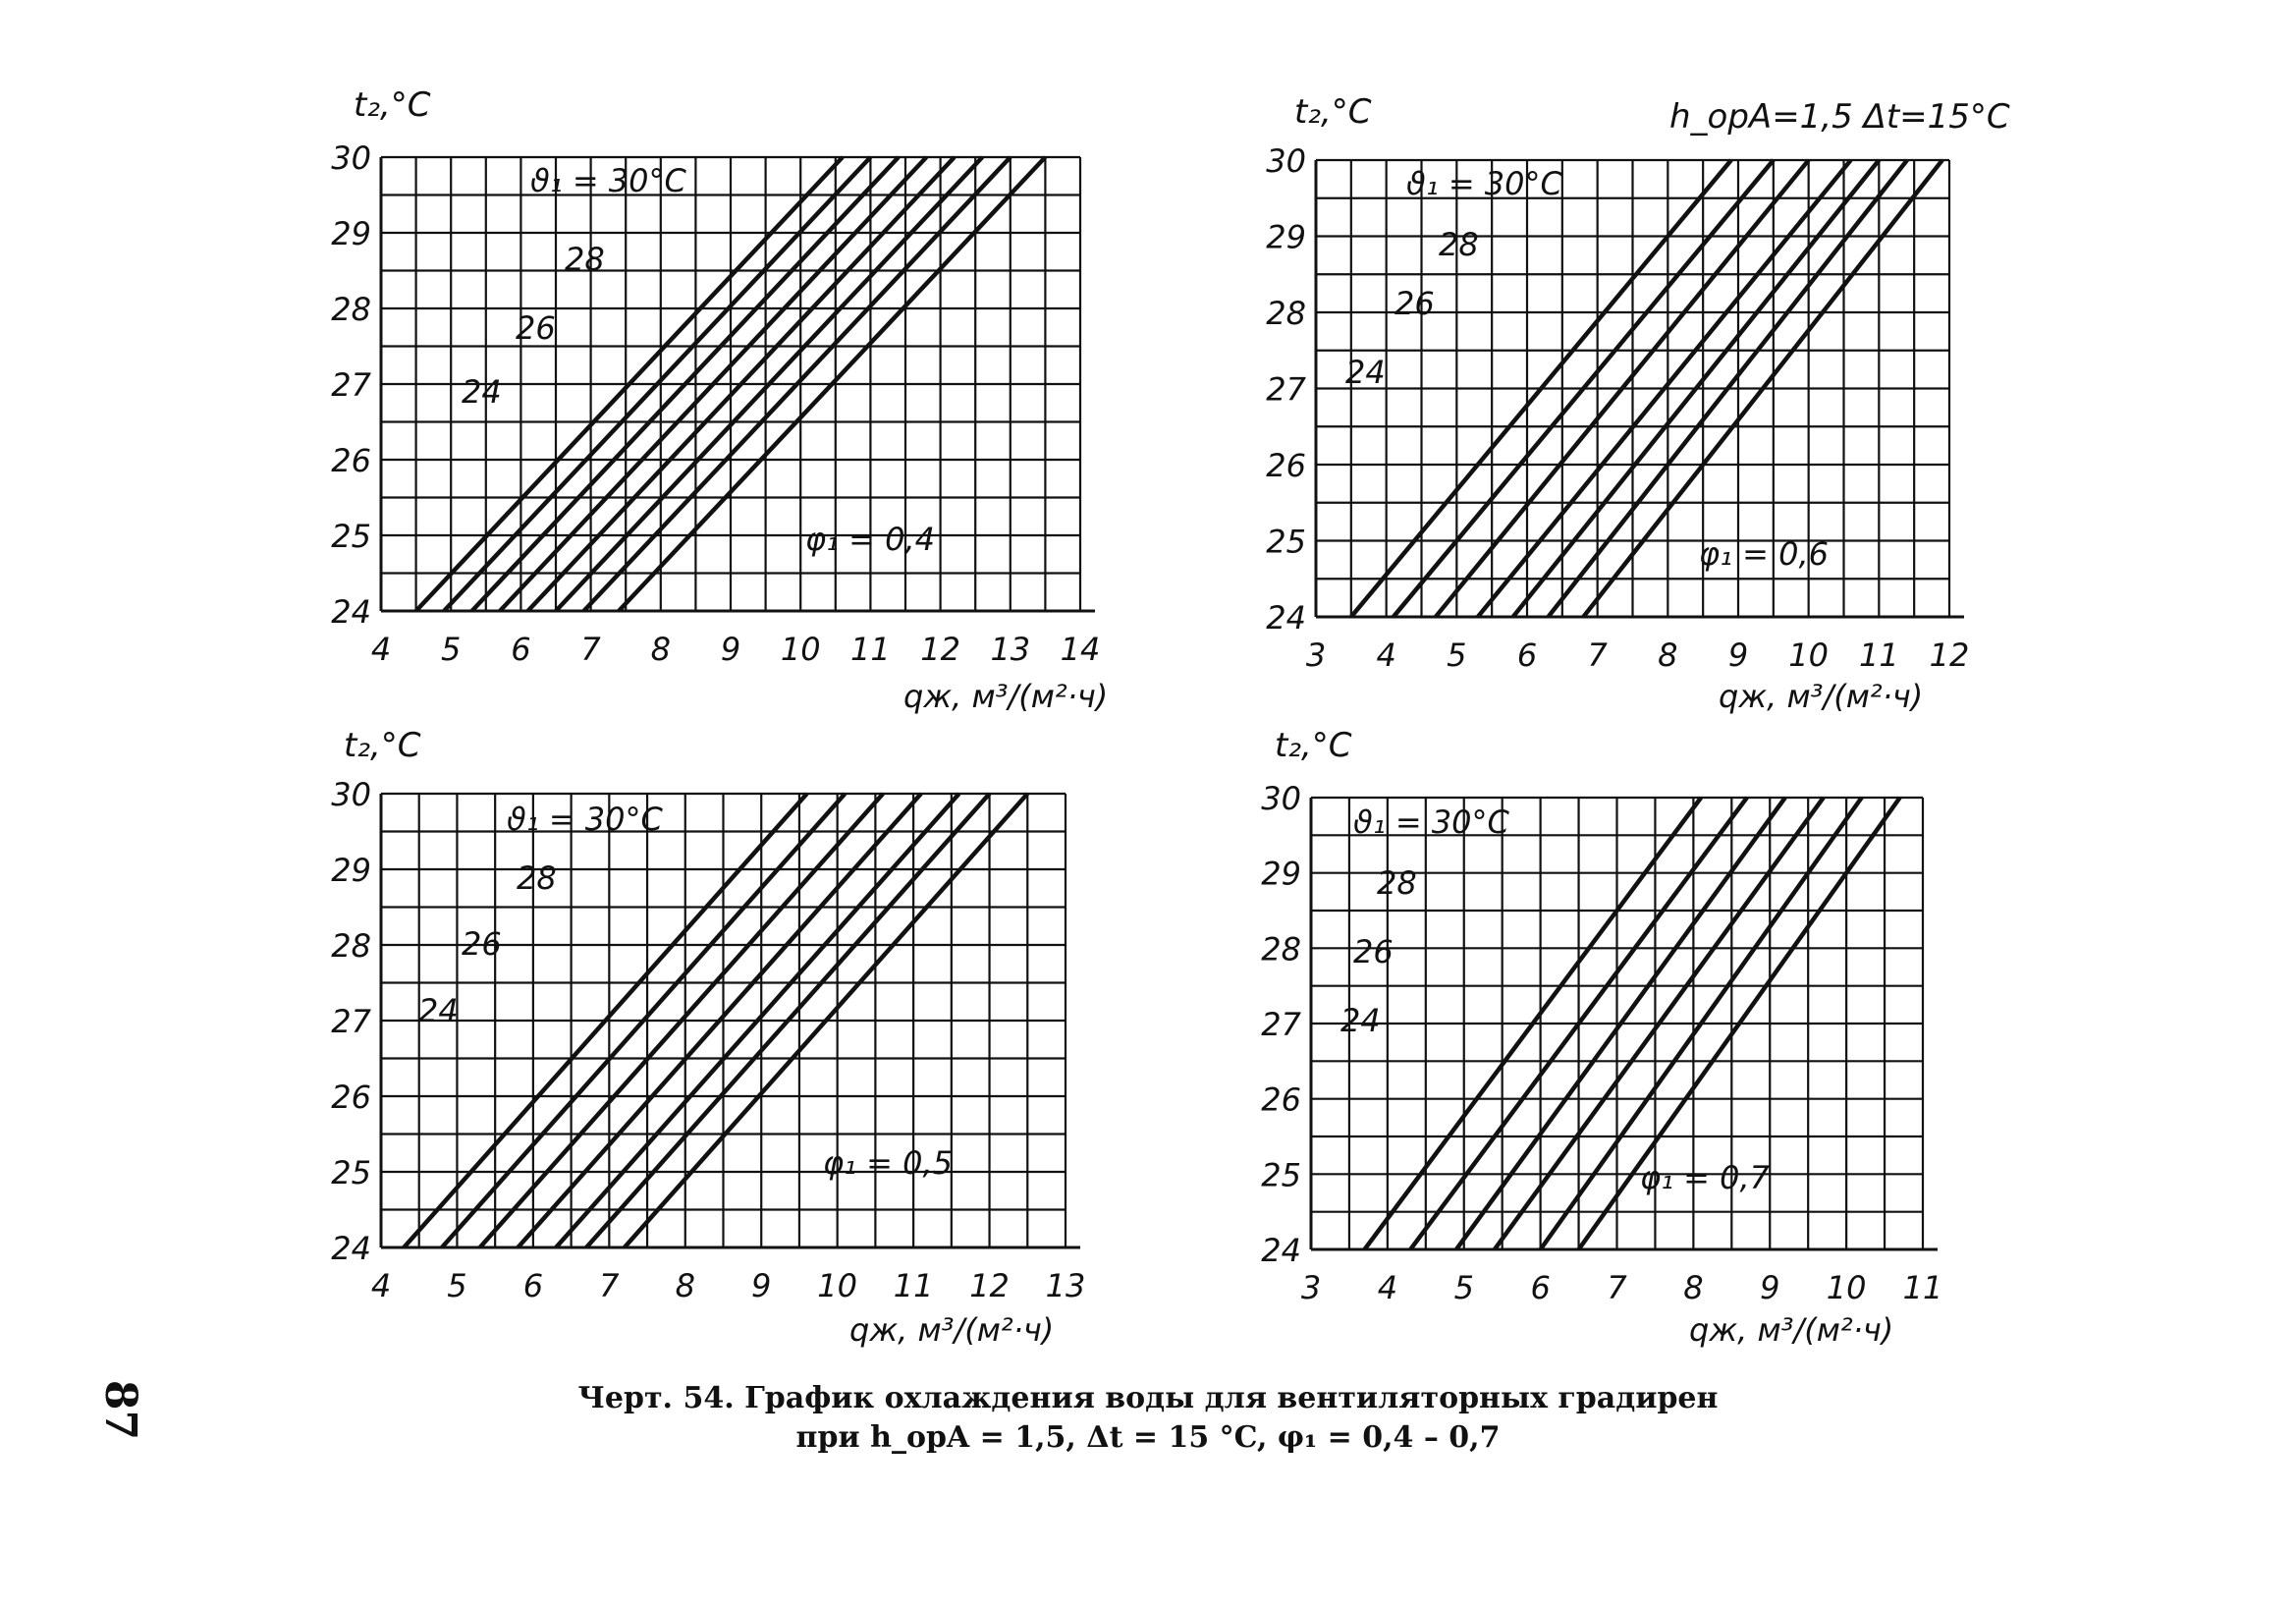 This screenshot has height=1606, width=2296. What do you see at coordinates (940, 649) in the screenshot?
I see `x-tick-label: 12` at bounding box center [940, 649].